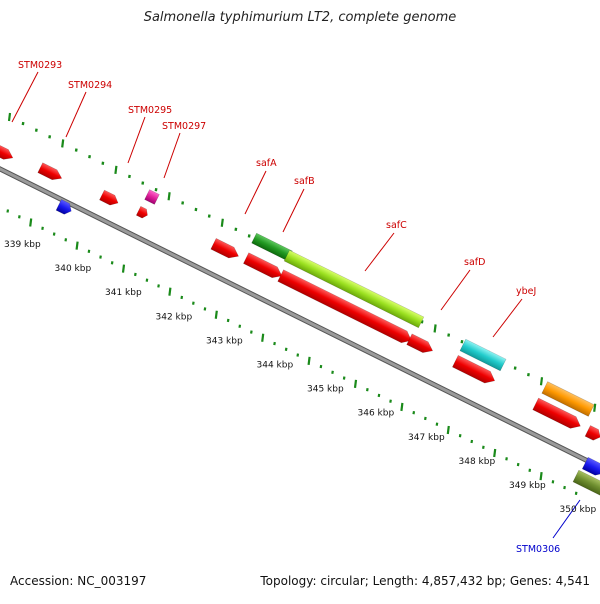  I want to click on kbp-label: 347 kbp, so click(426, 438).